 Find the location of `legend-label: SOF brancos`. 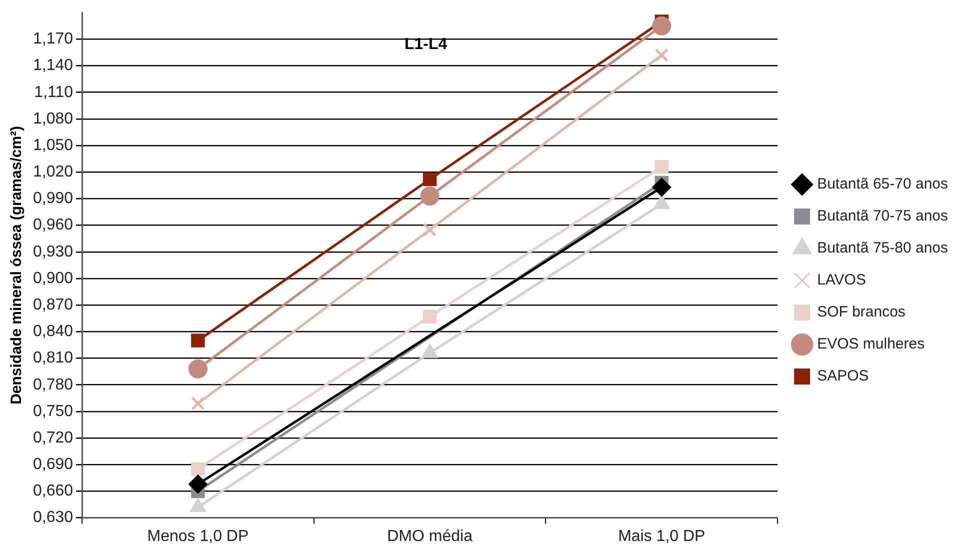

legend-label: SOF brancos is located at coordinates (861, 312).